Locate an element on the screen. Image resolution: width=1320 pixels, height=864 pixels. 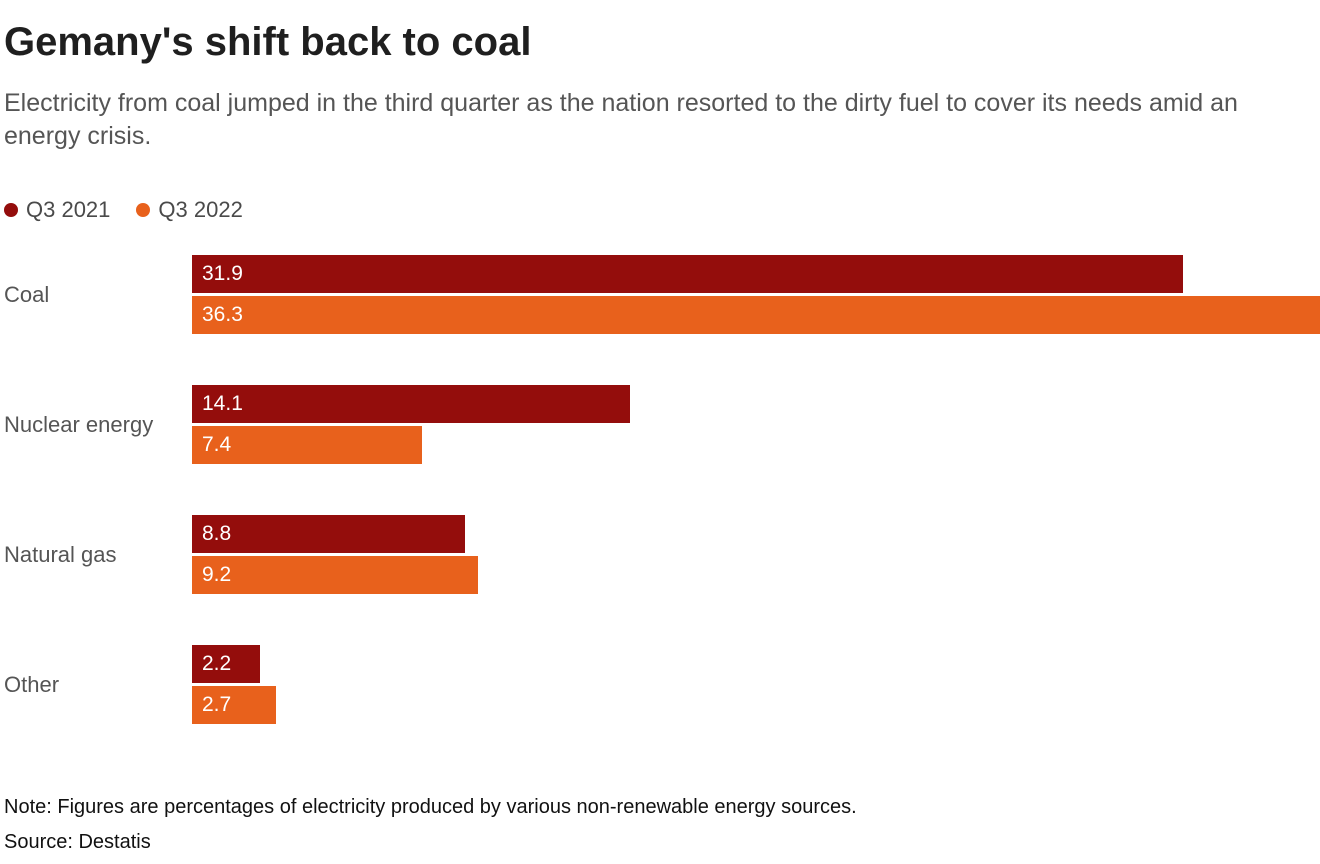
chart-legend: Q3 2021 Q3 2022 is located at coordinates (662, 210).